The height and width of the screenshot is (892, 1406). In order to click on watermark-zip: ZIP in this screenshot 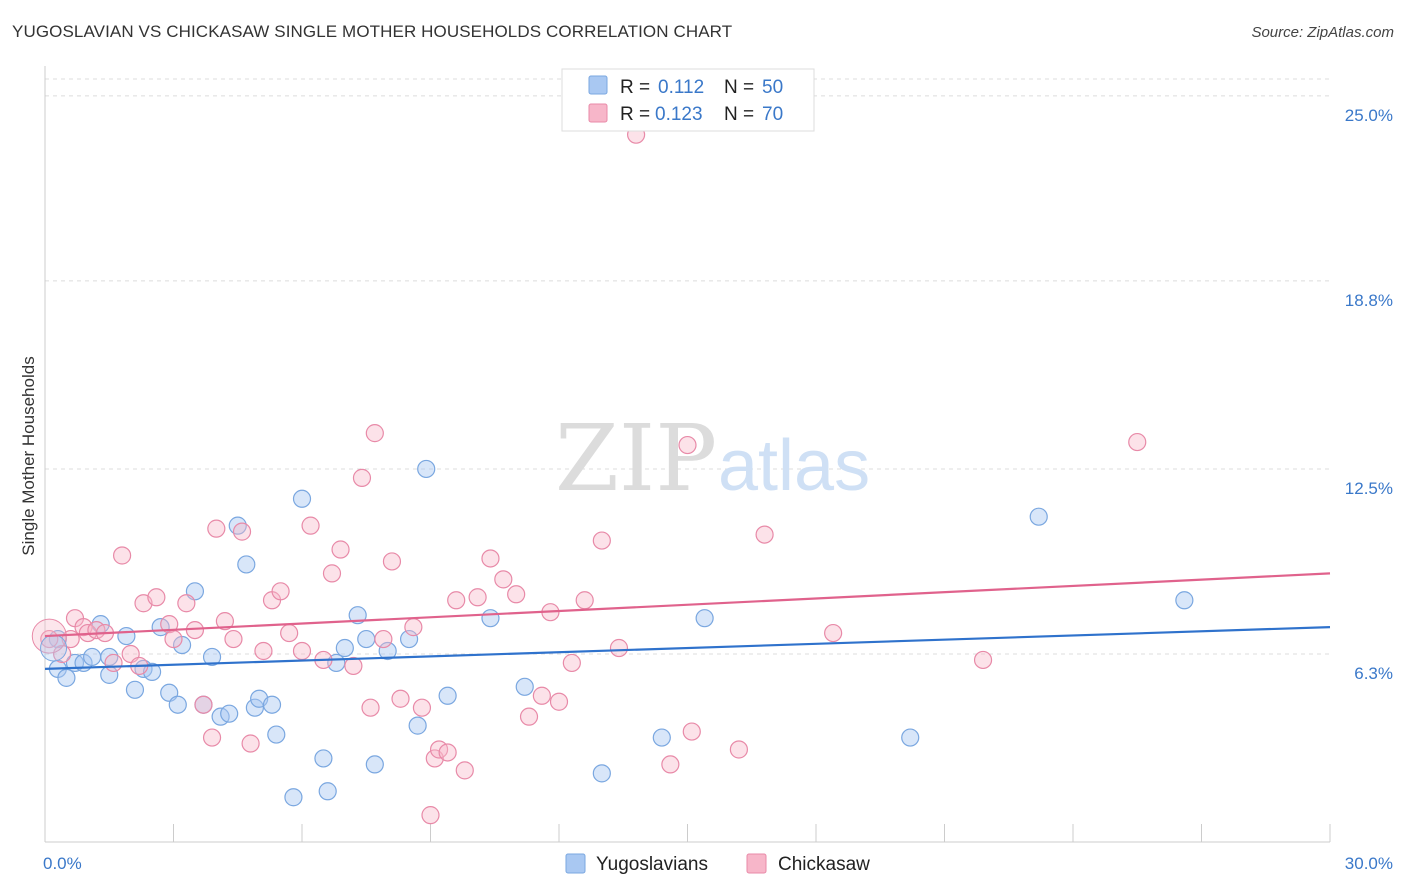, I will do `click(636, 458)`.